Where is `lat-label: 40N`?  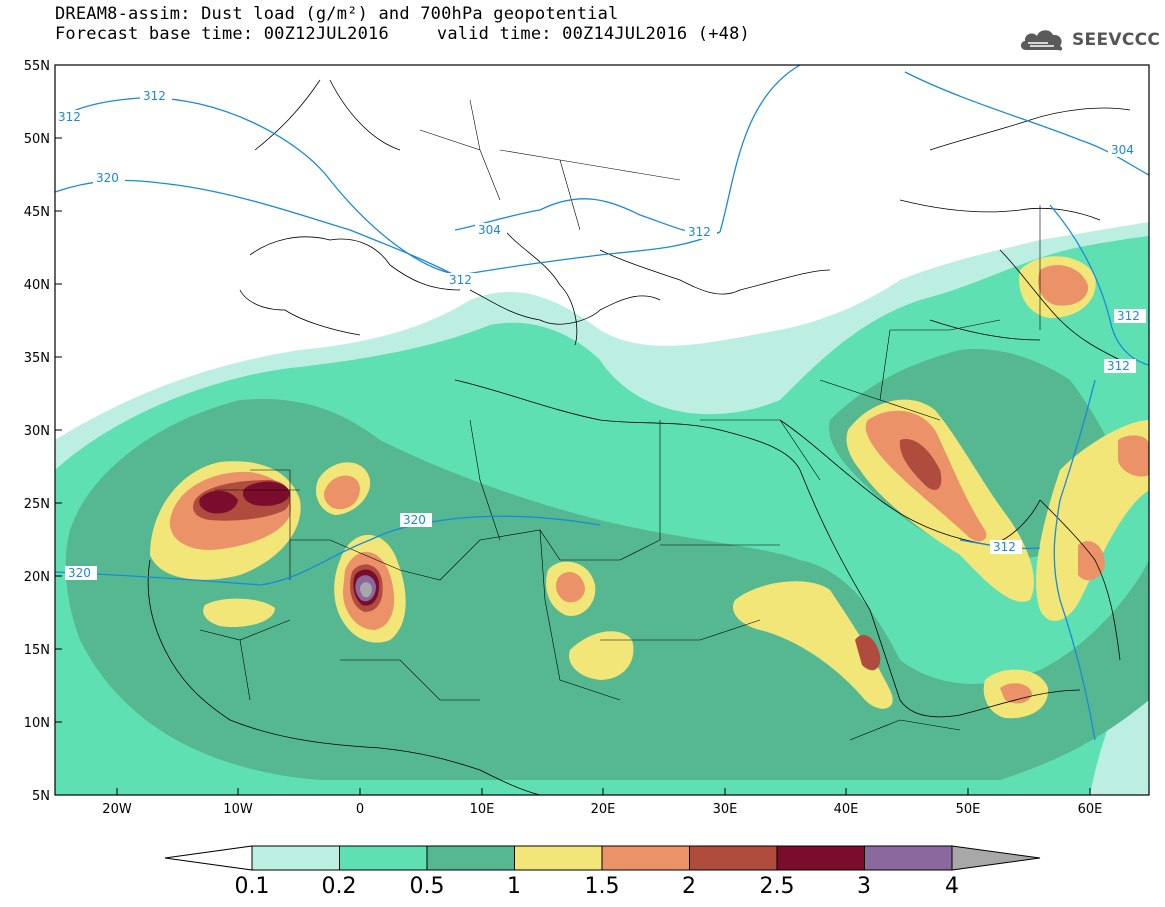 lat-label: 40N is located at coordinates (37, 285).